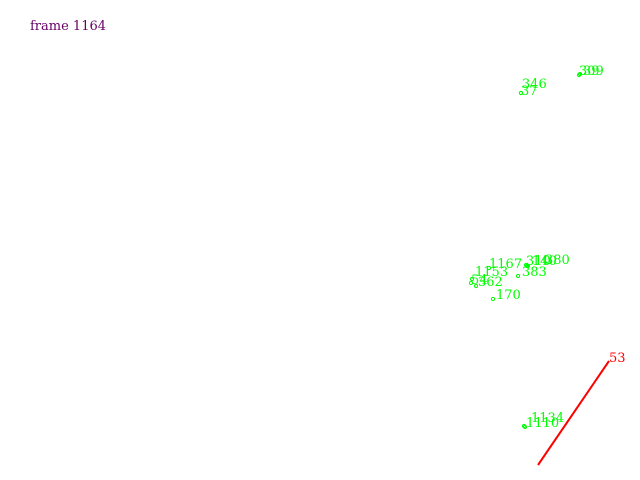 This screenshot has height=480, width=640. I want to click on points-37-label: 37, so click(529, 91).